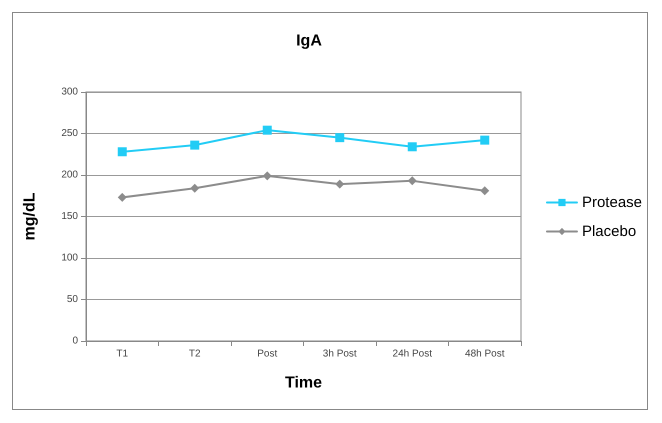  What do you see at coordinates (309, 41) in the screenshot?
I see `chart-title: IgA` at bounding box center [309, 41].